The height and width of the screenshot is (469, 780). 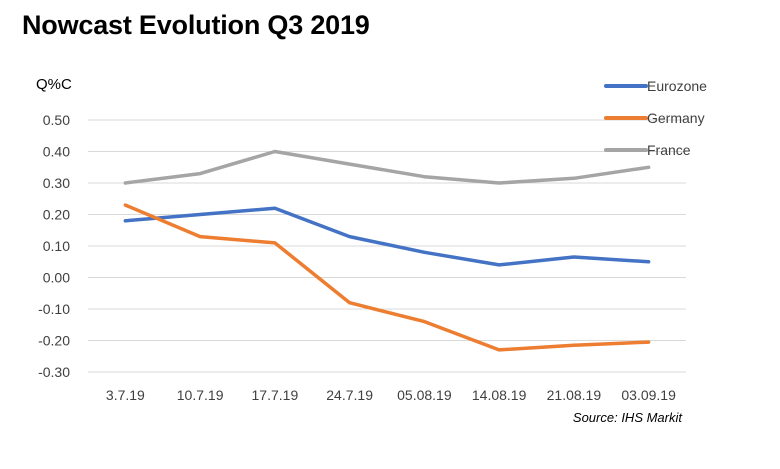 I want to click on y-axis-ticks: -0.30 -0.20 -0.10 0.00 0.10 0.20 0.30 0.40 0.50, so click(x=54, y=246).